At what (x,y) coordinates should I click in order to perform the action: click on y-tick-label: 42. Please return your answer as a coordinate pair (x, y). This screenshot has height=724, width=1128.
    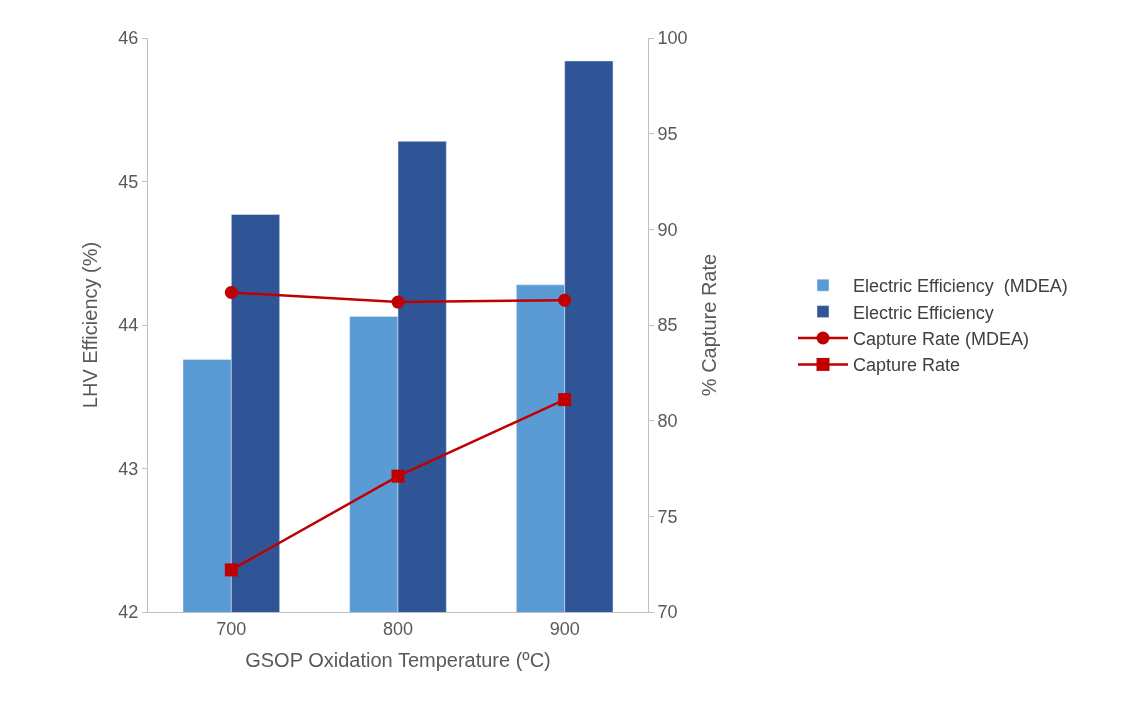
    Looking at the image, I should click on (128, 612).